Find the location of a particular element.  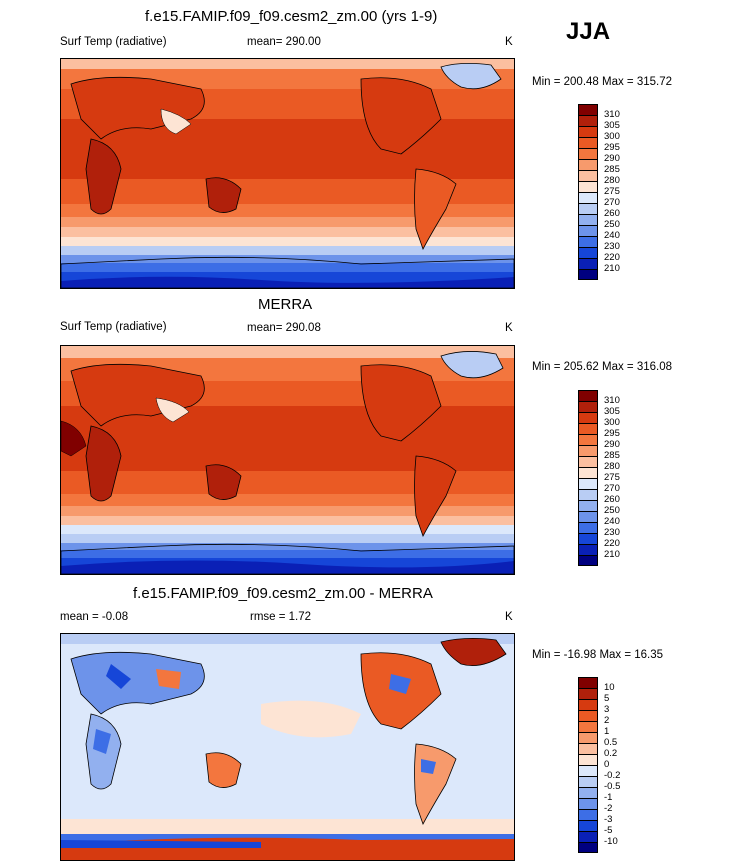

colorbar-tick-label: -3 is located at coordinates (608, 819).